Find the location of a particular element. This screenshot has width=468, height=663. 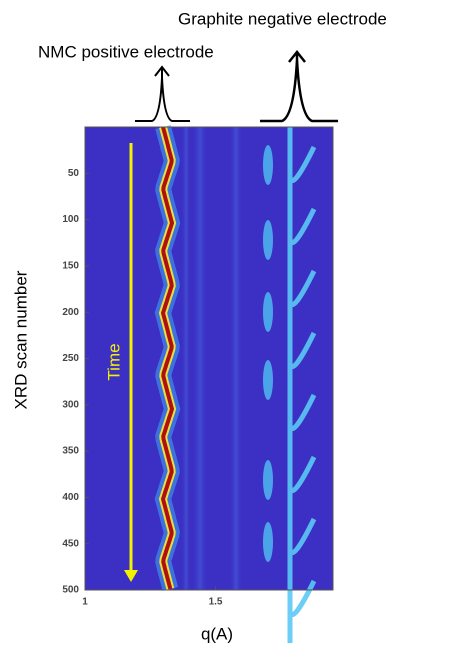

graphite-label: Graphite negative electrode is located at coordinates (282, 18).